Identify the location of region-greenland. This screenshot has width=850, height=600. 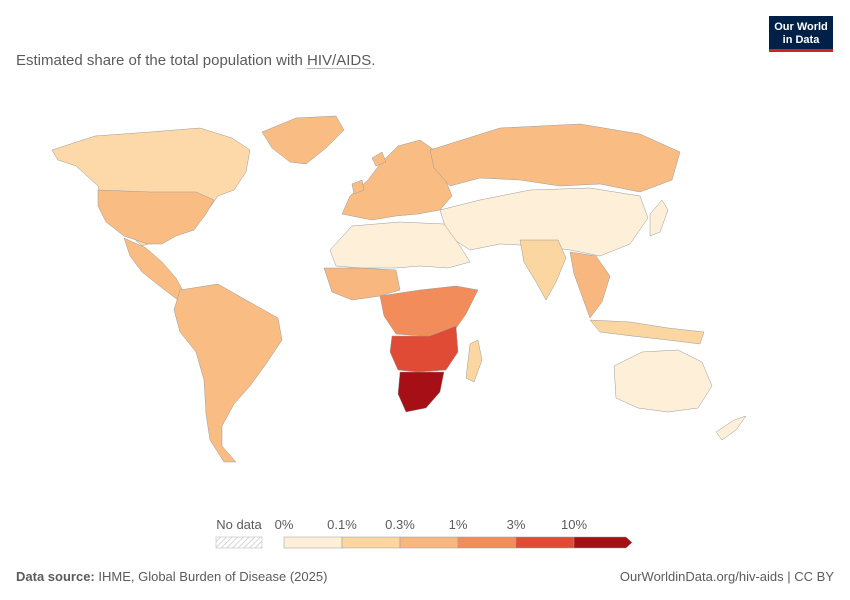
(303, 140).